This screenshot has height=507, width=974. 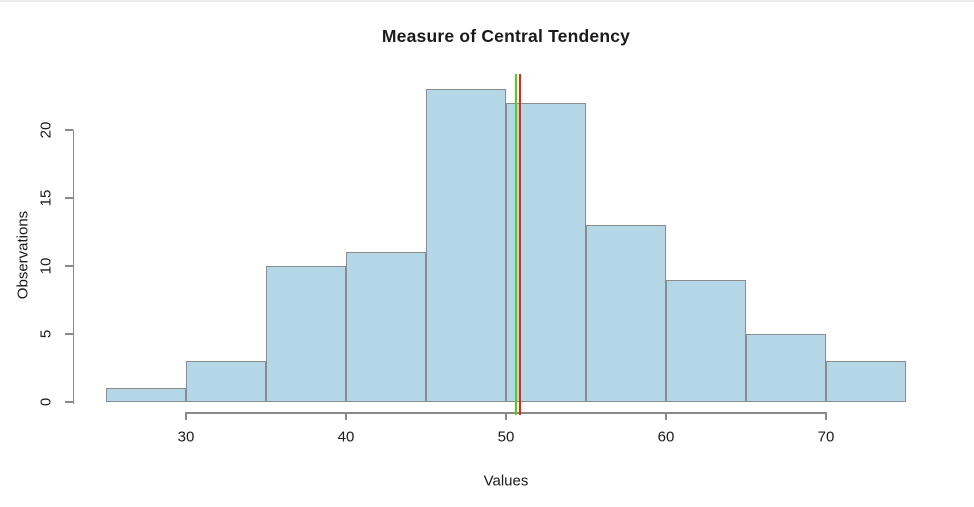 What do you see at coordinates (520, 244) in the screenshot?
I see `red-vertical-line` at bounding box center [520, 244].